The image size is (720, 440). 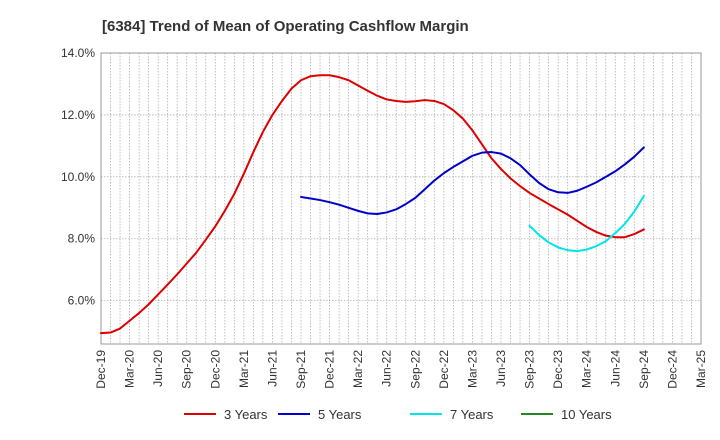 I want to click on legend-label-7-years: 7 Years, so click(x=472, y=414).